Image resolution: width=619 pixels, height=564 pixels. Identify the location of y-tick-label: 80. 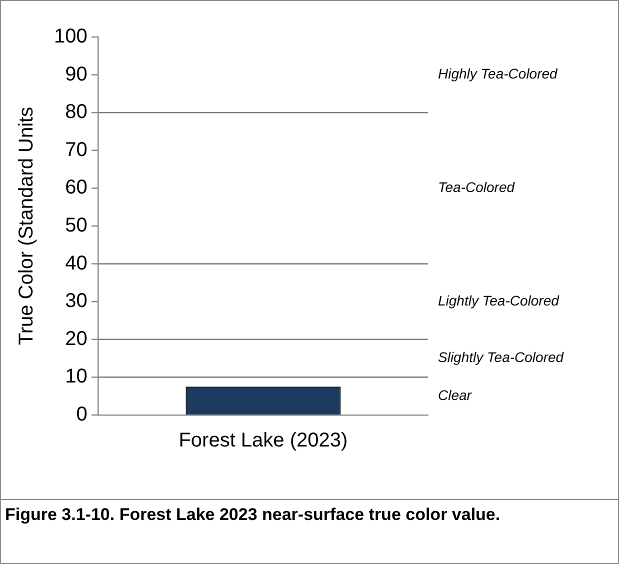
(76, 112).